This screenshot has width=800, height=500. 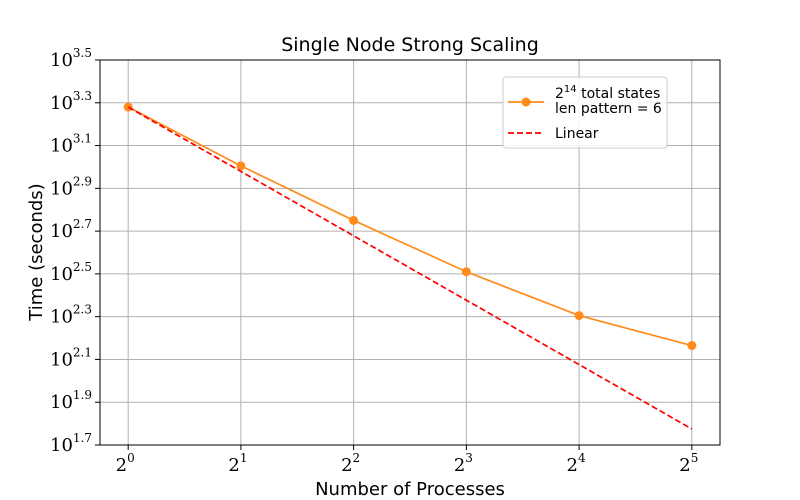 What do you see at coordinates (125, 463) in the screenshot?
I see `x-tick-label: 20` at bounding box center [125, 463].